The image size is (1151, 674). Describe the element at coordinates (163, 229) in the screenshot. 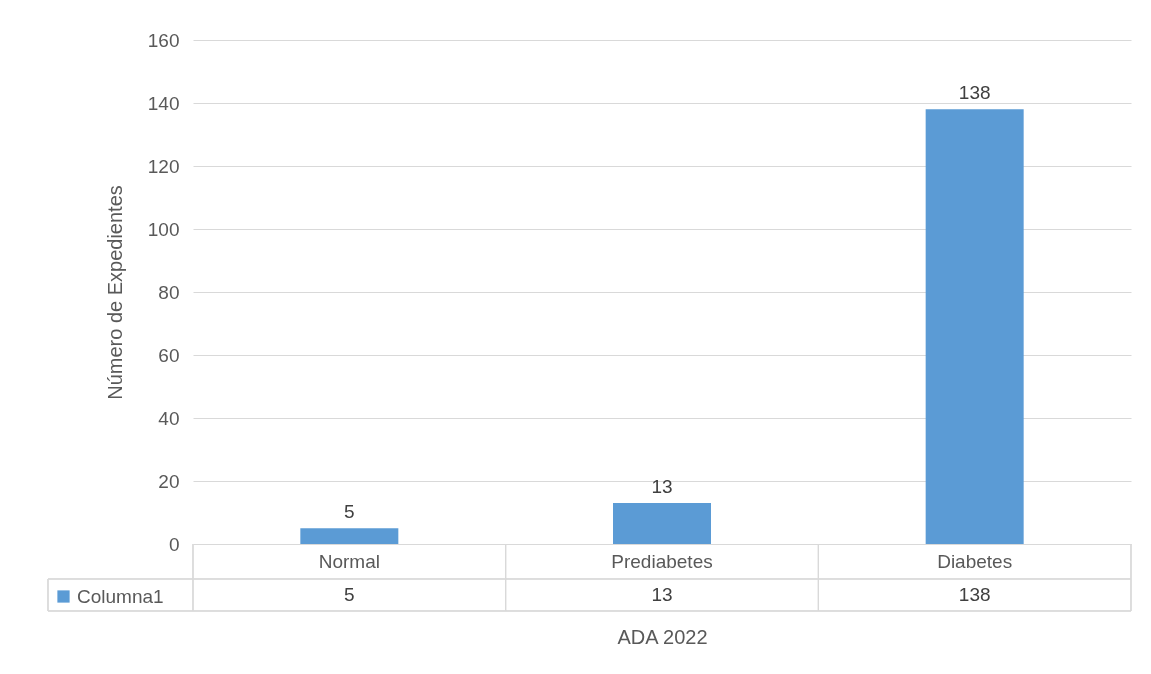

I see `y-tick-label: 100` at that location.